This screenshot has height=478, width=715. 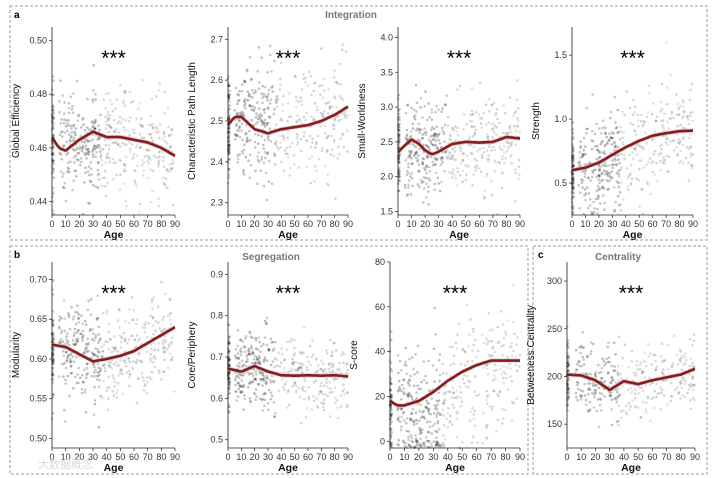 I want to click on x-tick-label: 20, so click(x=419, y=457).